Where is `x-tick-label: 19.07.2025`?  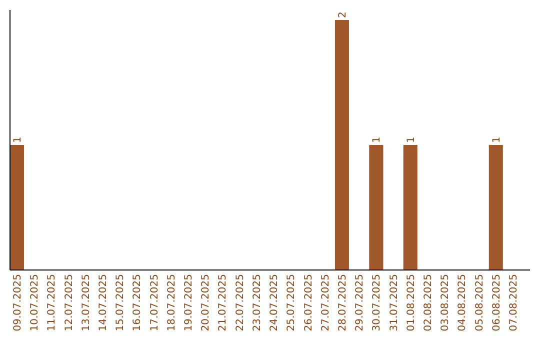 x-tick-label: 19.07.2025 is located at coordinates (189, 303).